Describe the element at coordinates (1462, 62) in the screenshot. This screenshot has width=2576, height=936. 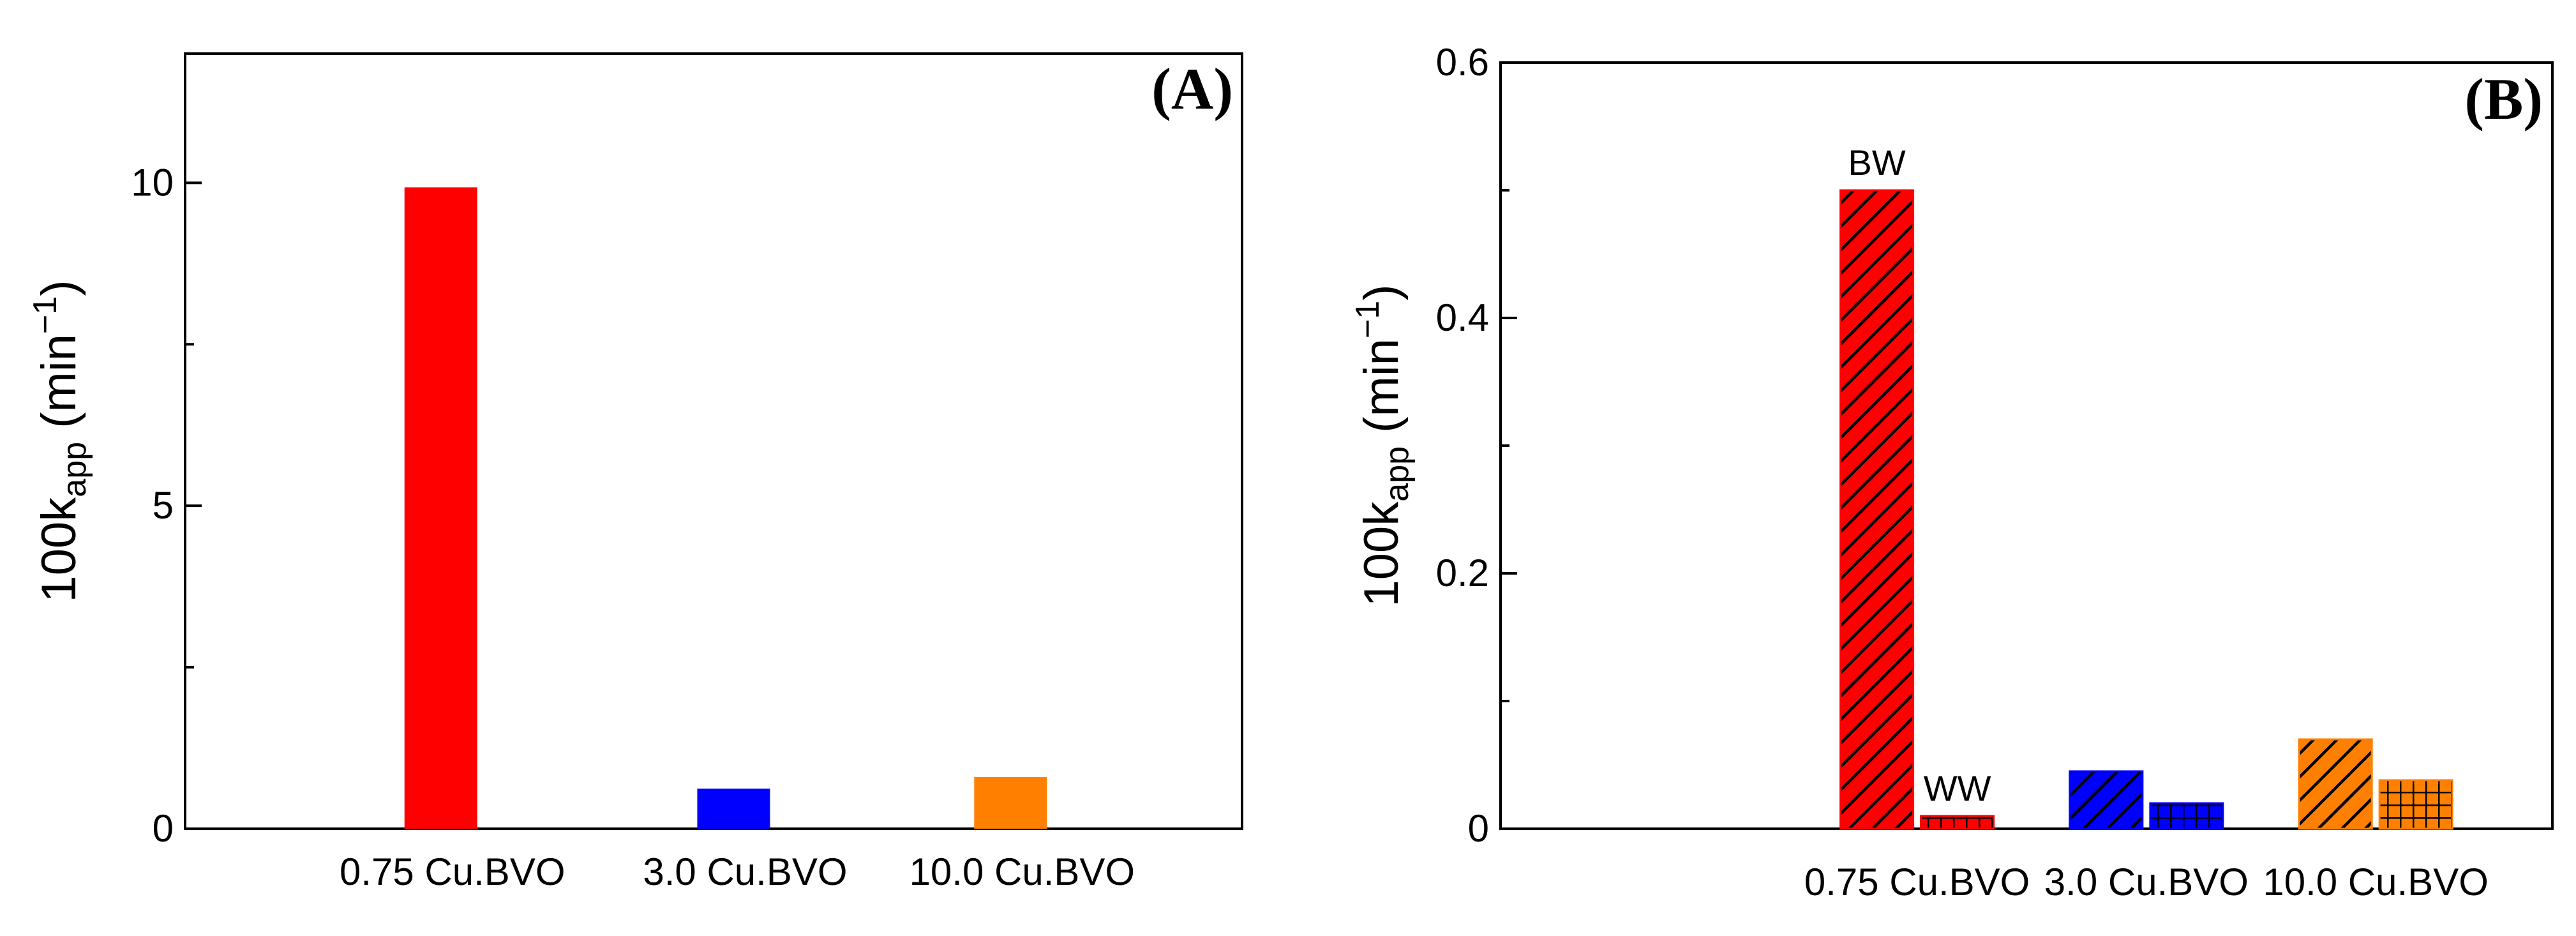
I see `y-tick-label-b: 0.6` at that location.